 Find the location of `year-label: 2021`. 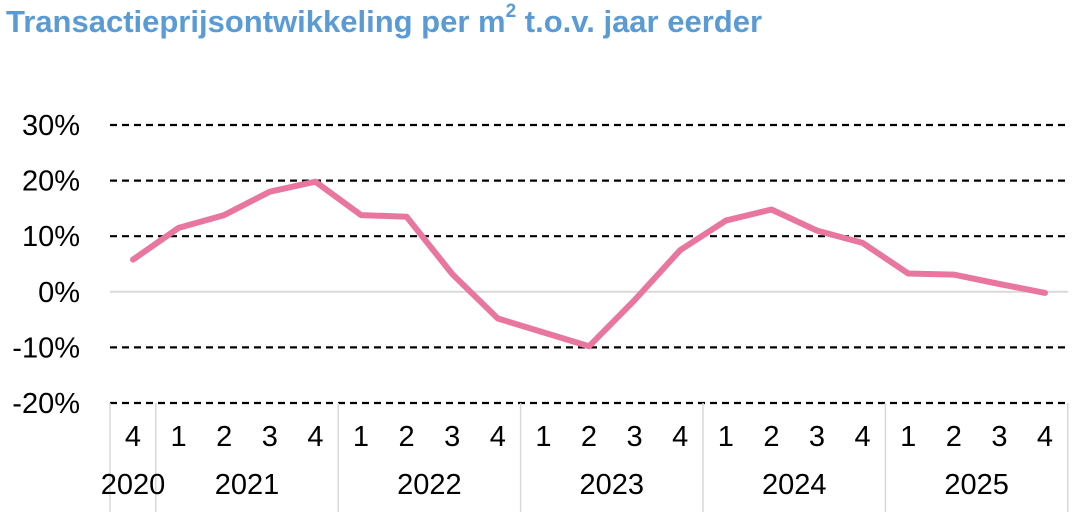

year-label: 2021 is located at coordinates (247, 485).